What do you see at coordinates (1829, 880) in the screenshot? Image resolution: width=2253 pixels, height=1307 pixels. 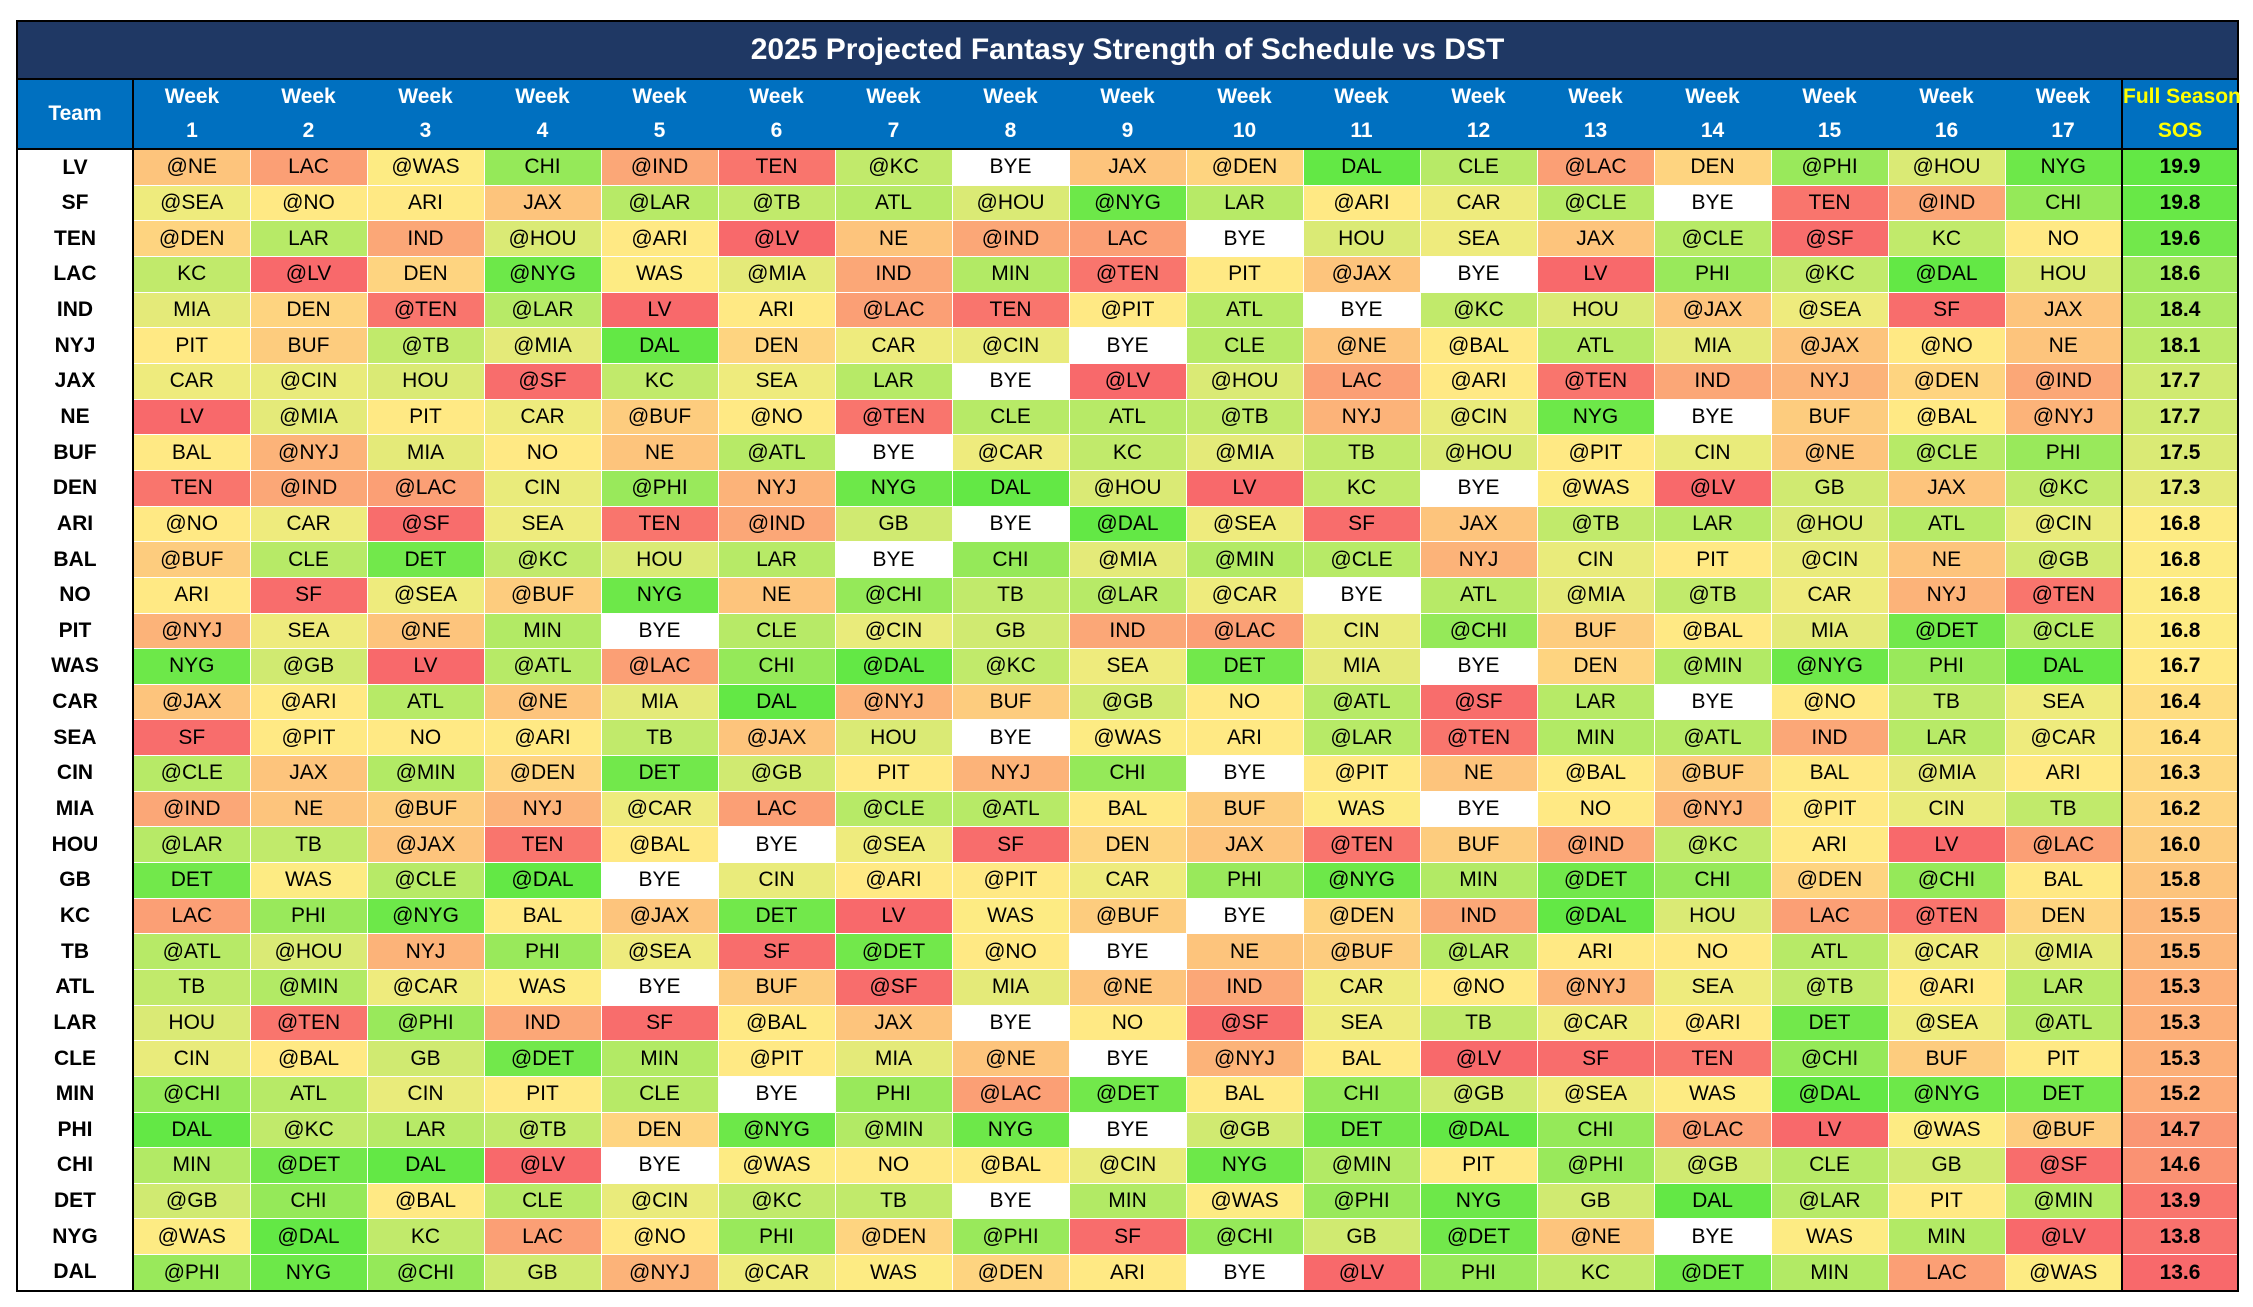 I see `opponent-cell: @DEN` at bounding box center [1829, 880].